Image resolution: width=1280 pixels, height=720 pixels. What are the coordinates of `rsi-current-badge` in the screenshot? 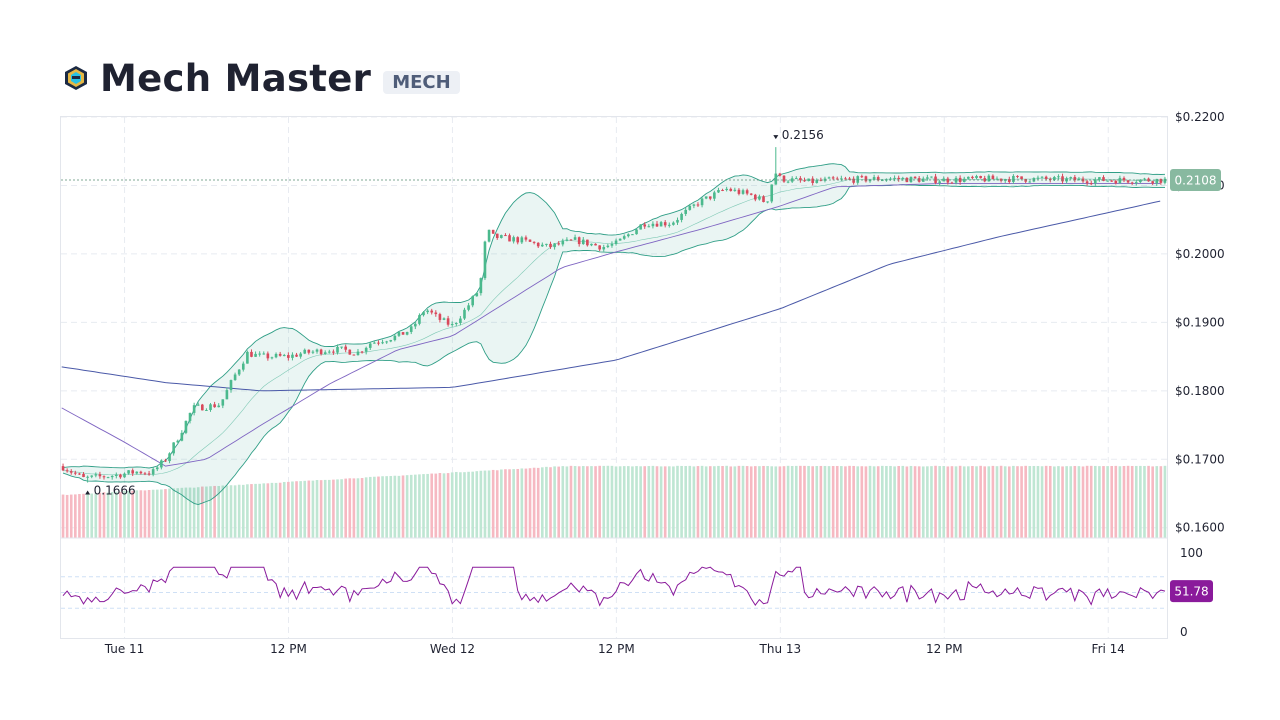 It's located at (1191, 591).